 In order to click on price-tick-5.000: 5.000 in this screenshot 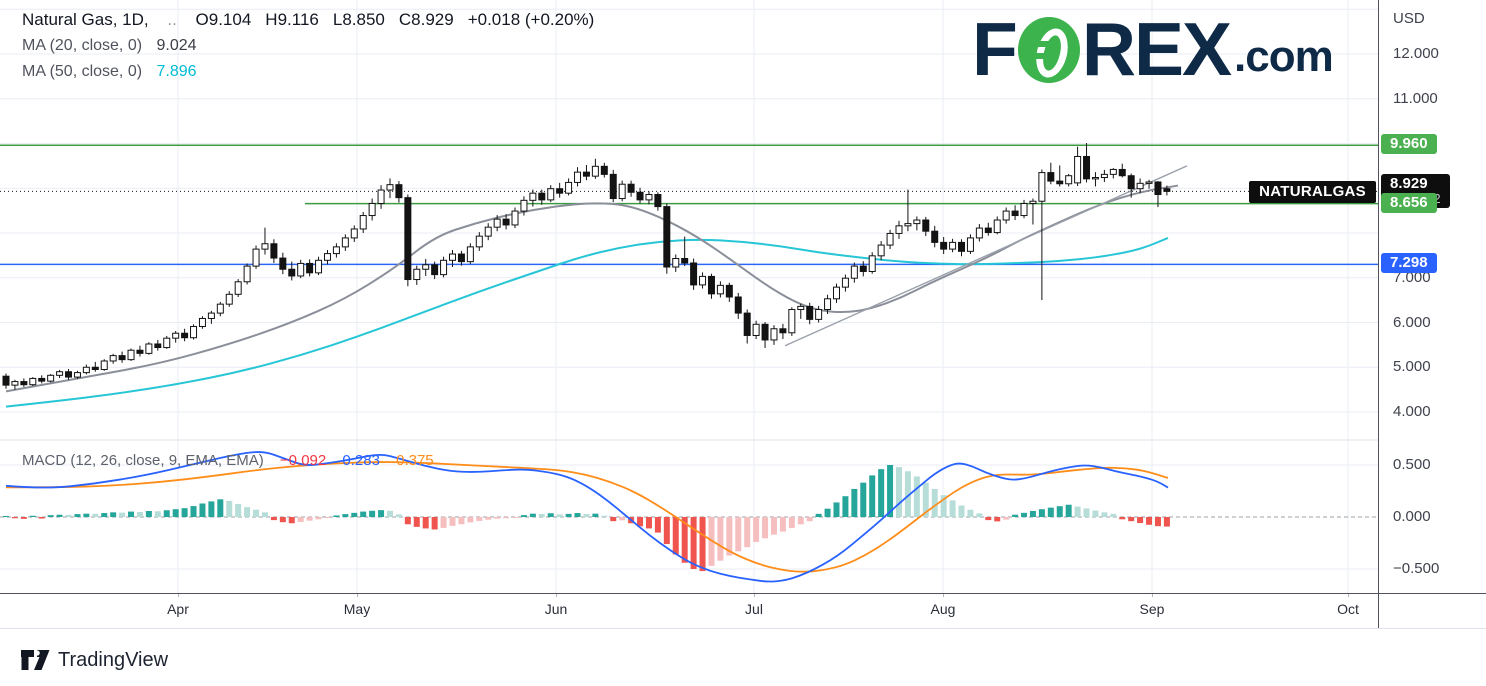, I will do `click(1412, 367)`.